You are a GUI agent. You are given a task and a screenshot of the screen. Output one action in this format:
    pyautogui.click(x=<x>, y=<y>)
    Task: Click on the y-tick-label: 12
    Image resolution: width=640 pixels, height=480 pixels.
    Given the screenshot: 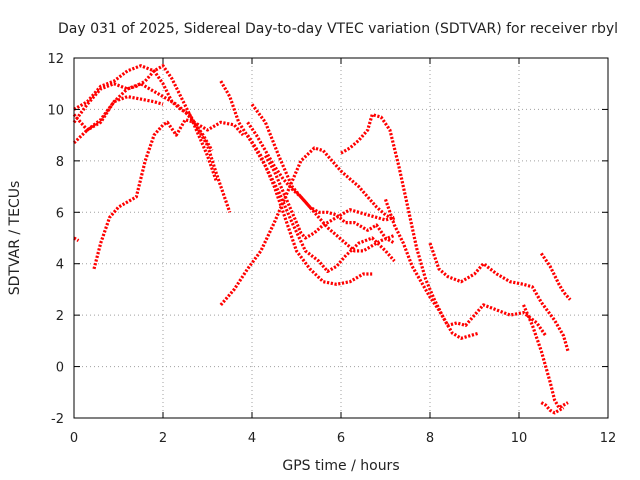 What is the action you would take?
    pyautogui.click(x=55, y=59)
    